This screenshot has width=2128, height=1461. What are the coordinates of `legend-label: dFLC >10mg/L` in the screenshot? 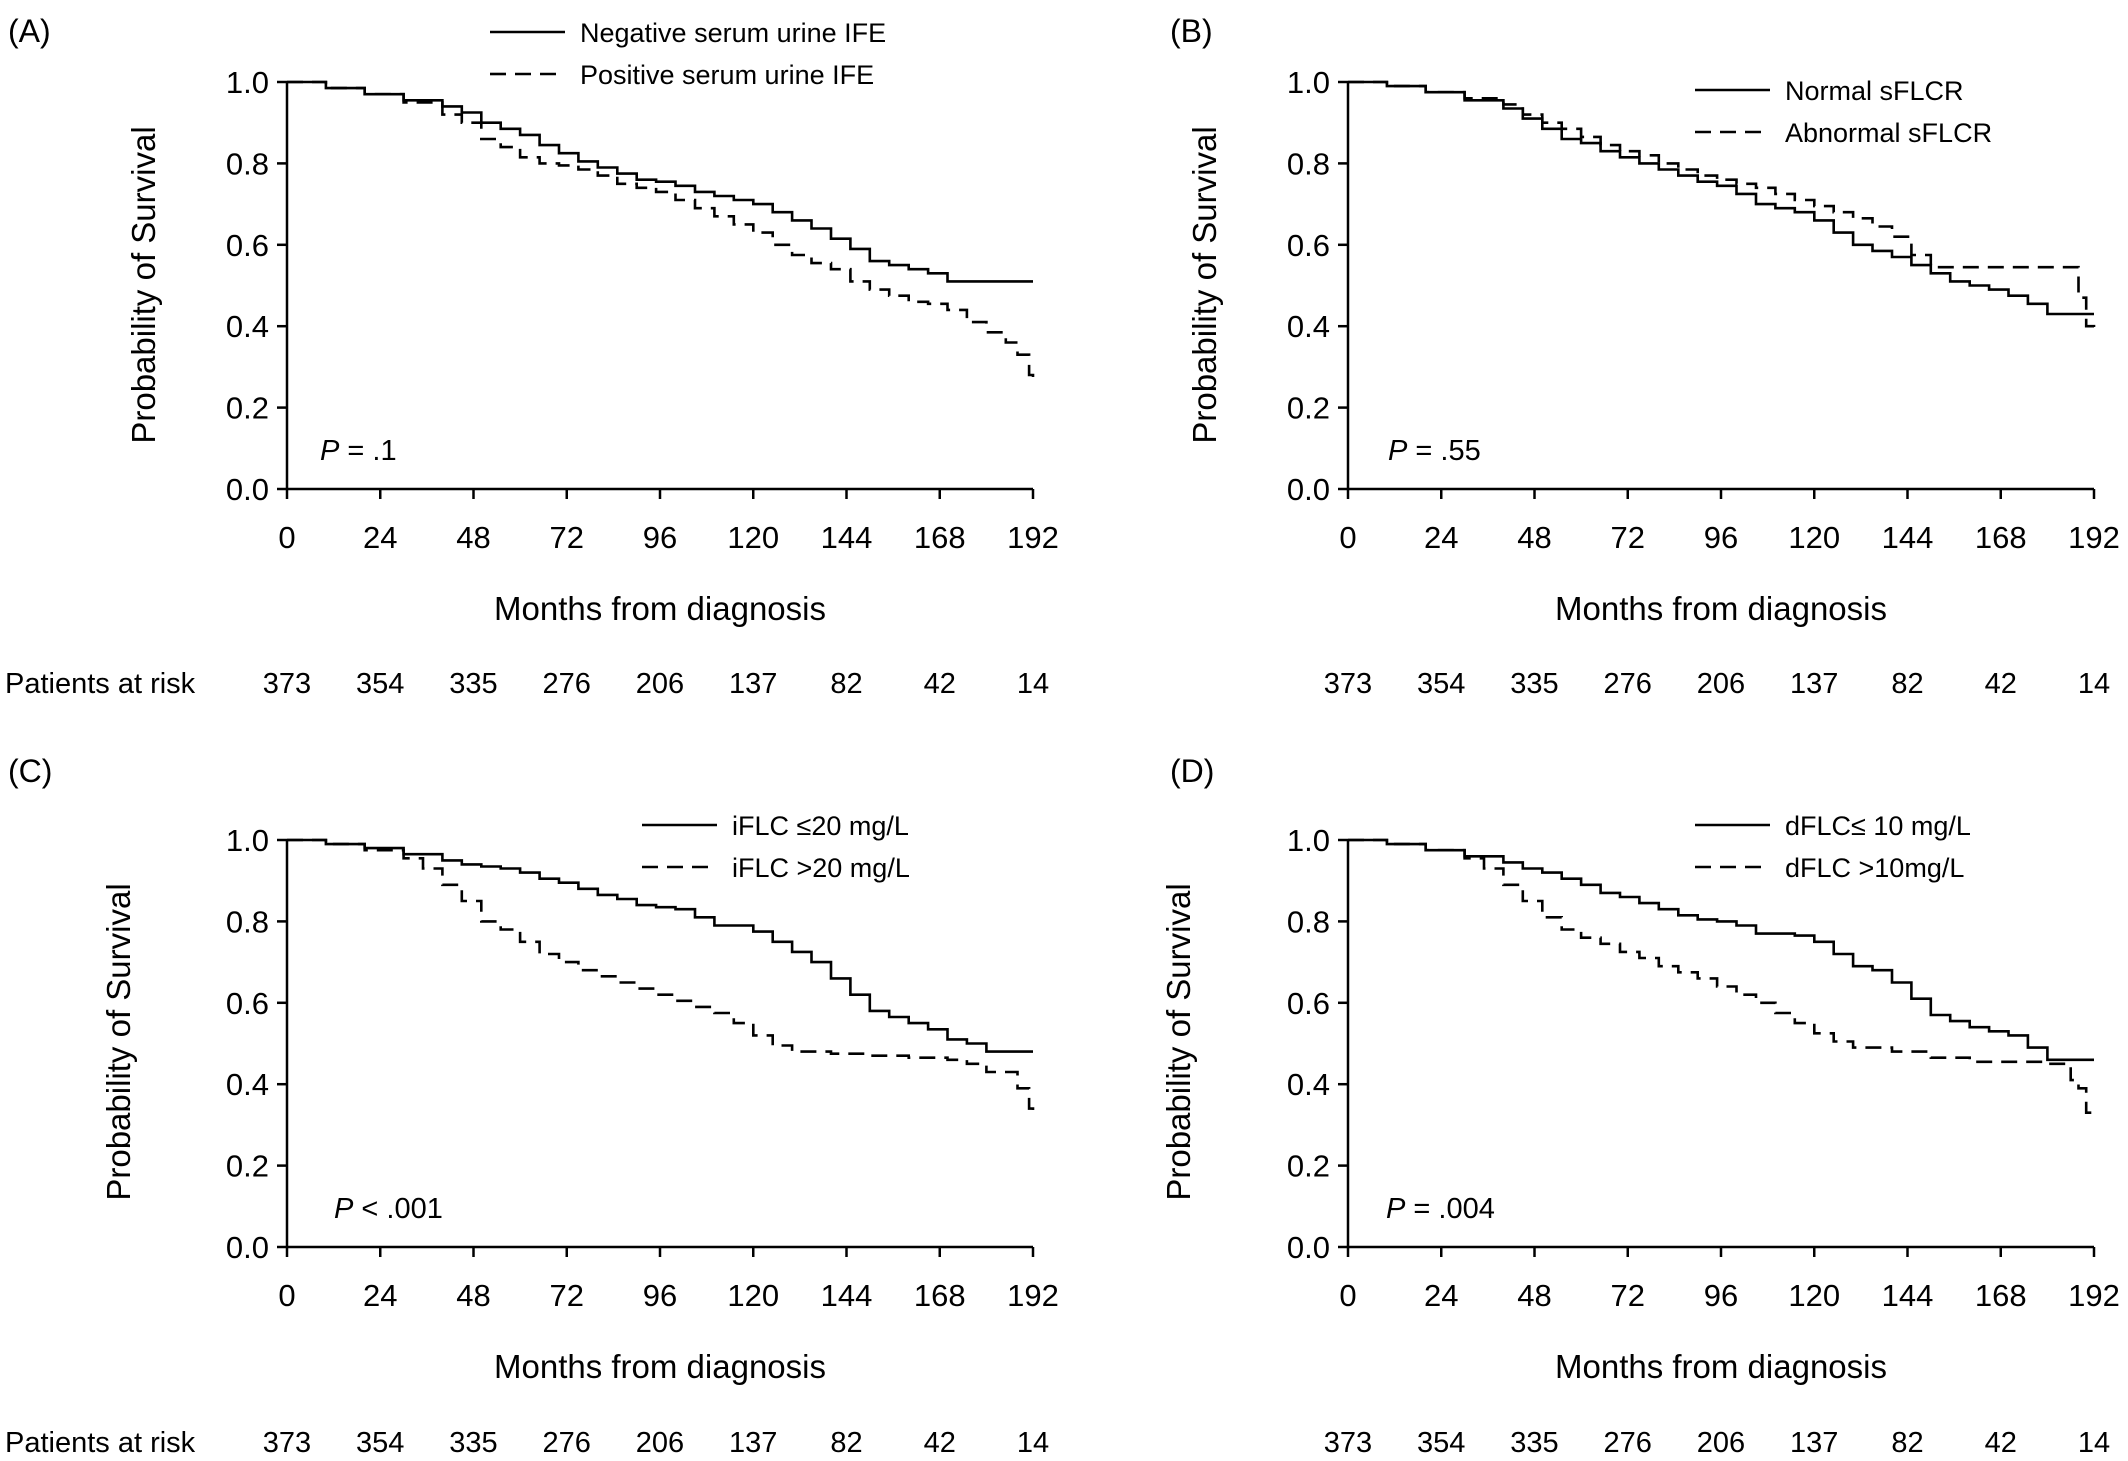 It's located at (1874, 868).